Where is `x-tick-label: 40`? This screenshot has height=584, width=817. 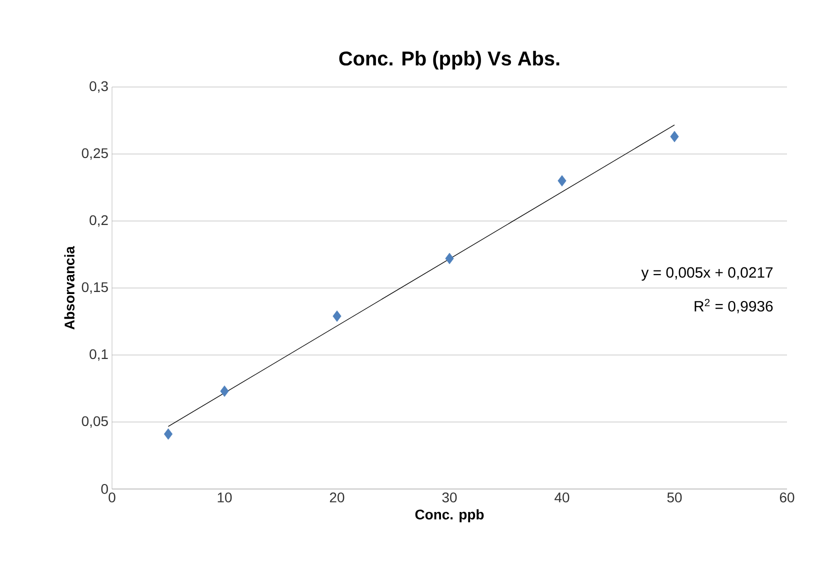 x-tick-label: 40 is located at coordinates (562, 497).